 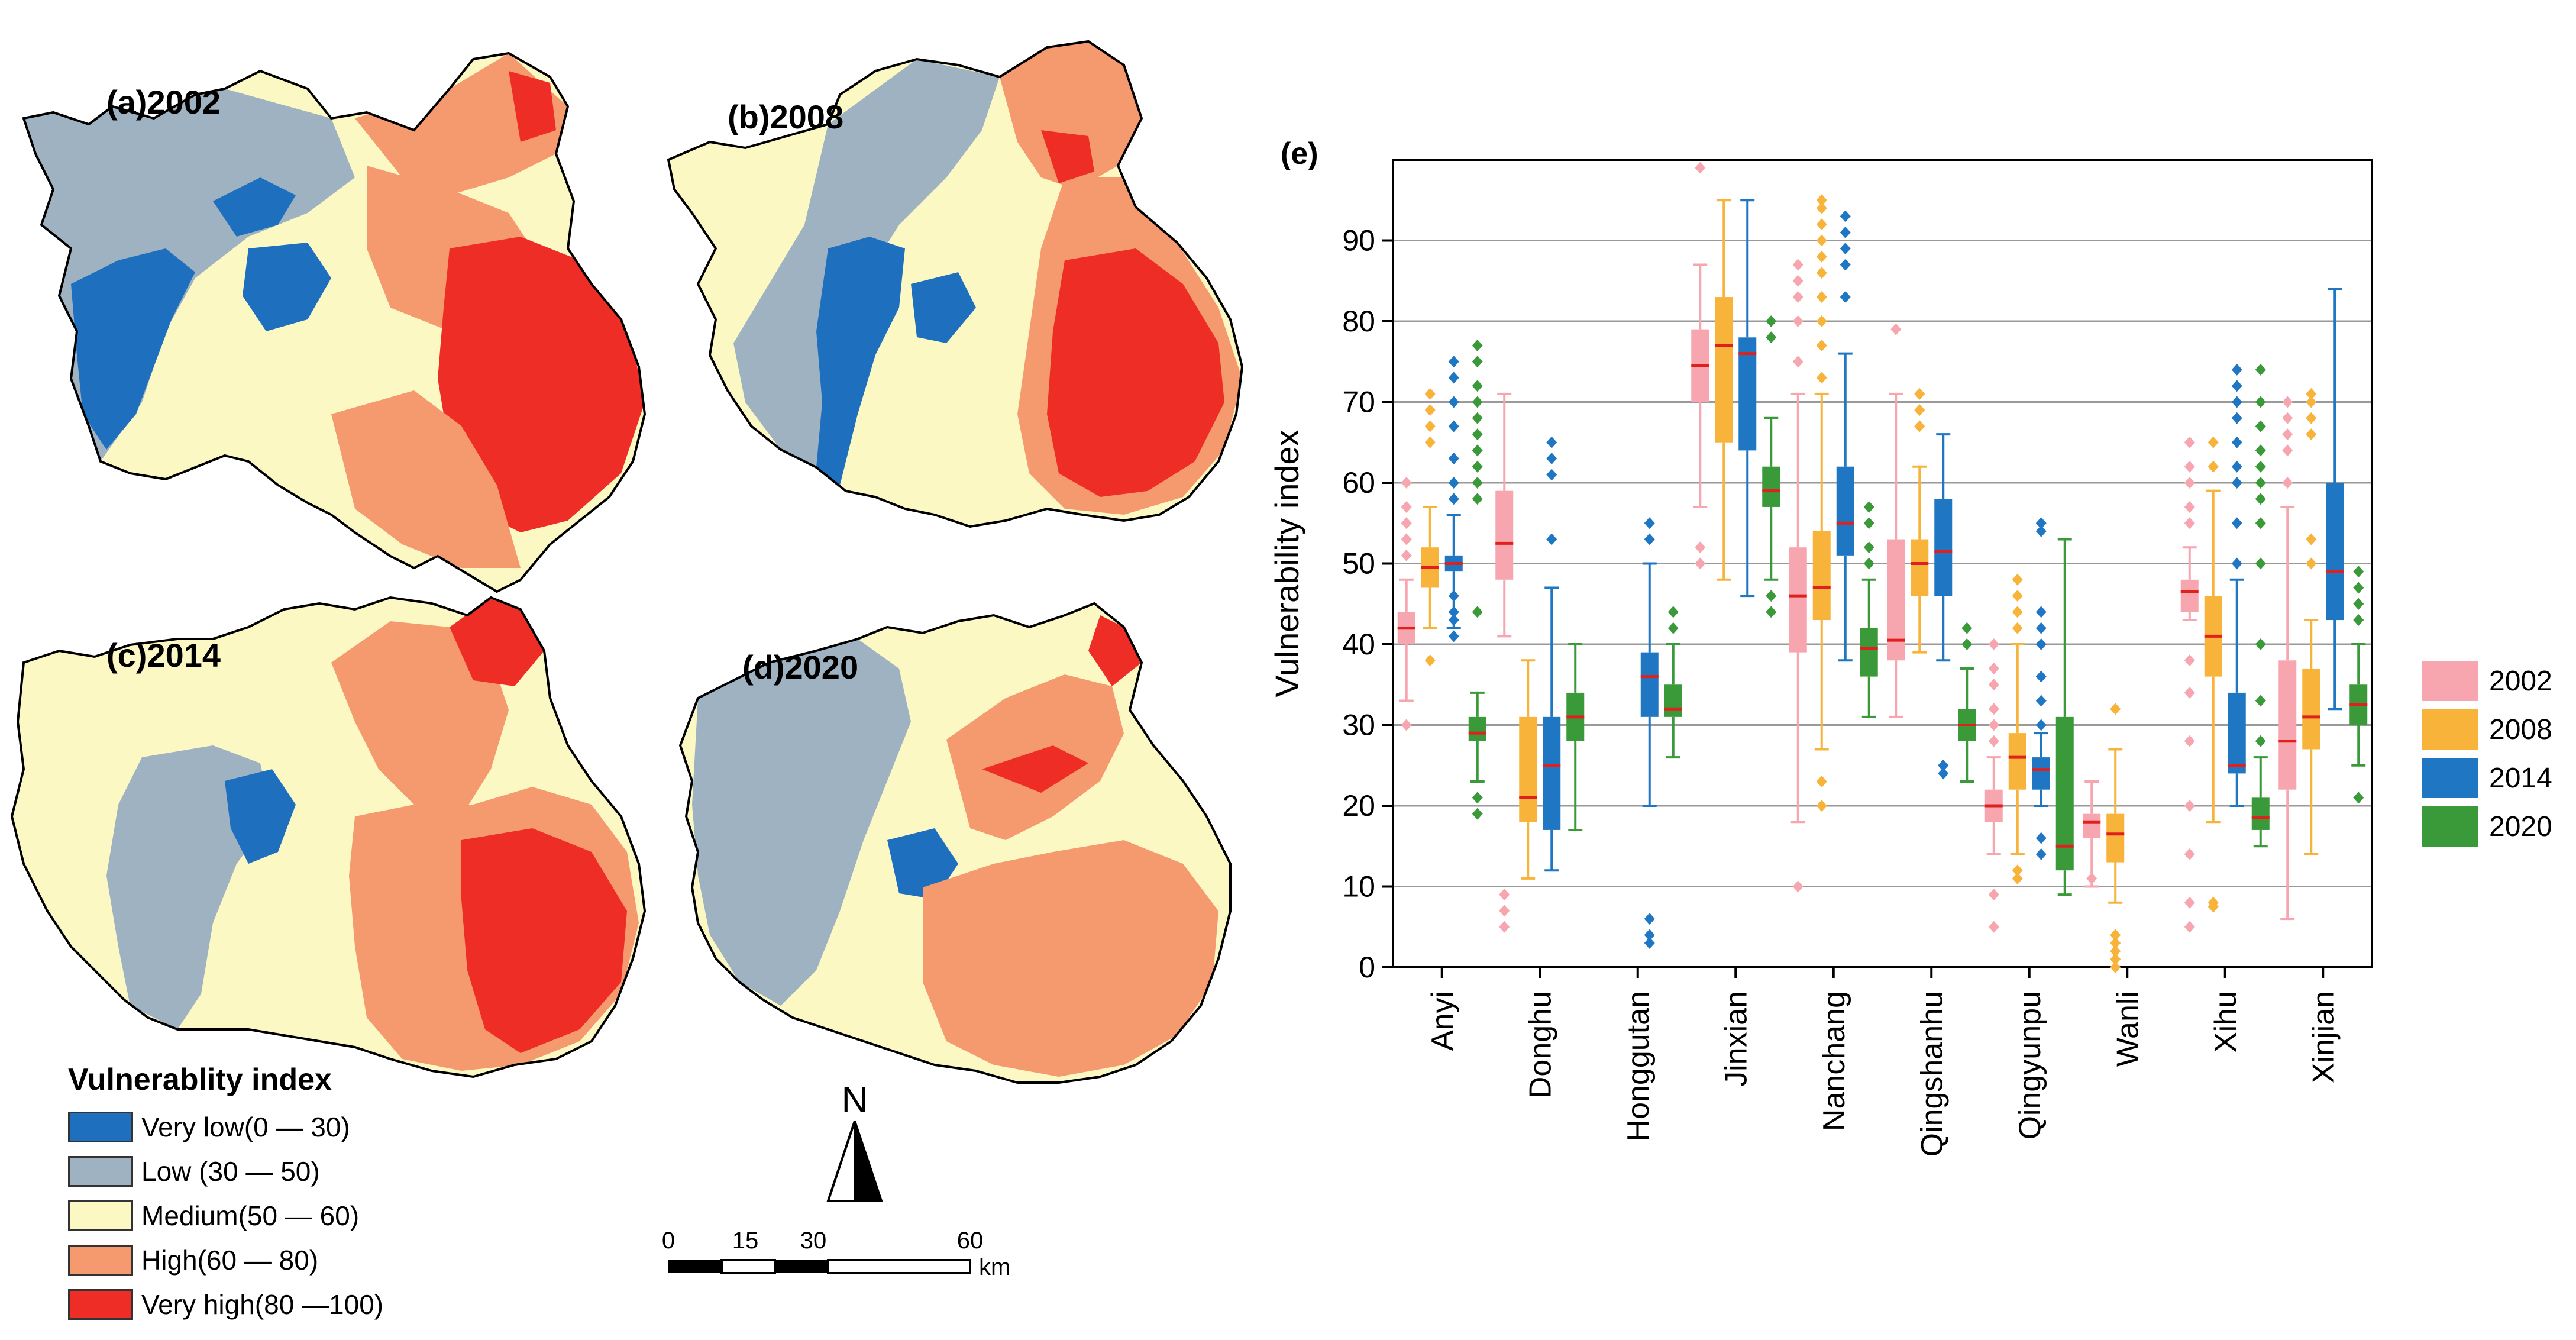 What do you see at coordinates (230, 1172) in the screenshot?
I see `legend-label-low: Low (30 — 50)` at bounding box center [230, 1172].